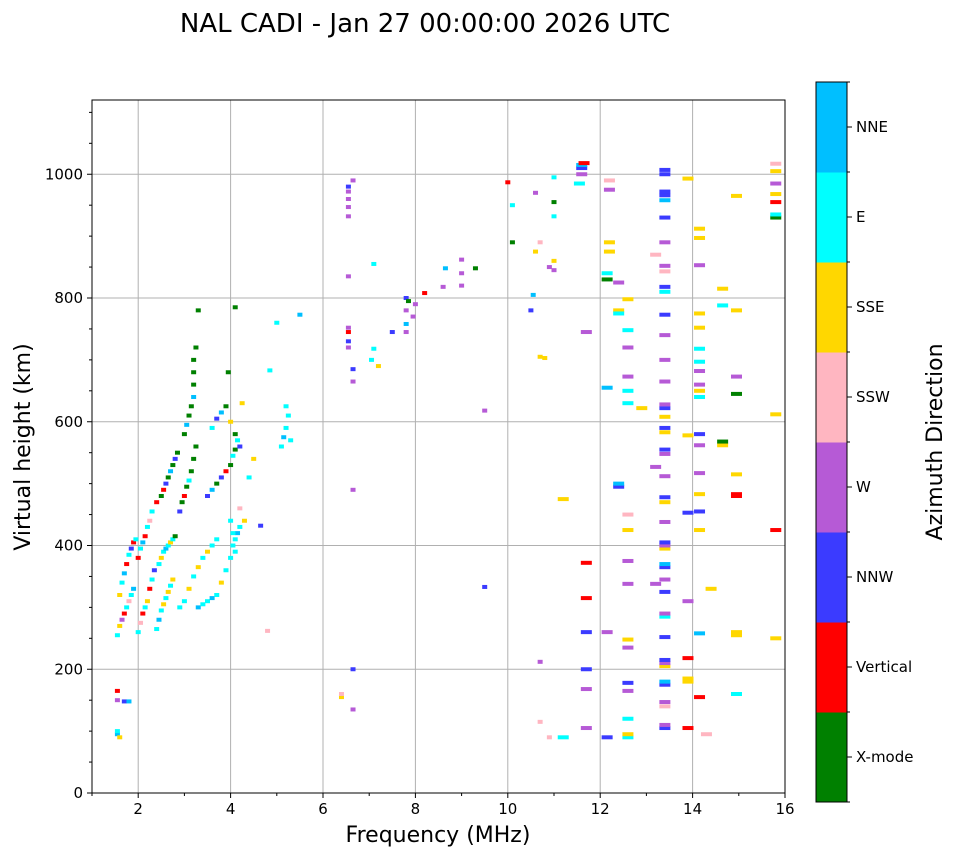 The height and width of the screenshot is (857, 958). I want to click on chart-title: NAL CADI - Jan 27 00:00:00 2026 UTC, so click(425, 24).